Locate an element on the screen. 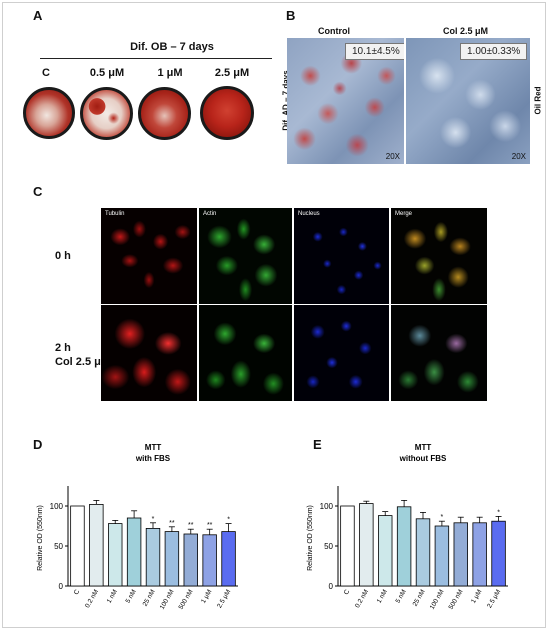  chart-e-category-label: 1 μM is located at coordinates (476, 597).